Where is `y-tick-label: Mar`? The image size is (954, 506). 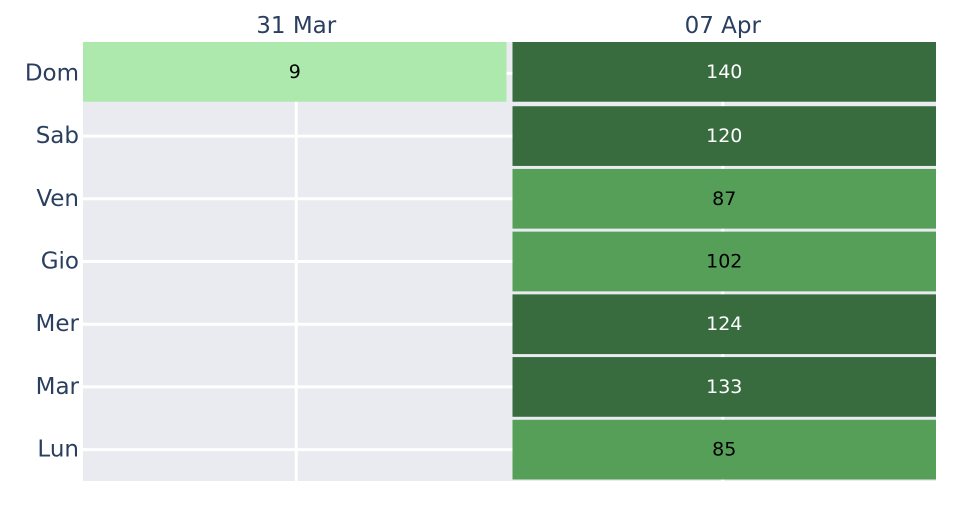
y-tick-label: Mar is located at coordinates (58, 387).